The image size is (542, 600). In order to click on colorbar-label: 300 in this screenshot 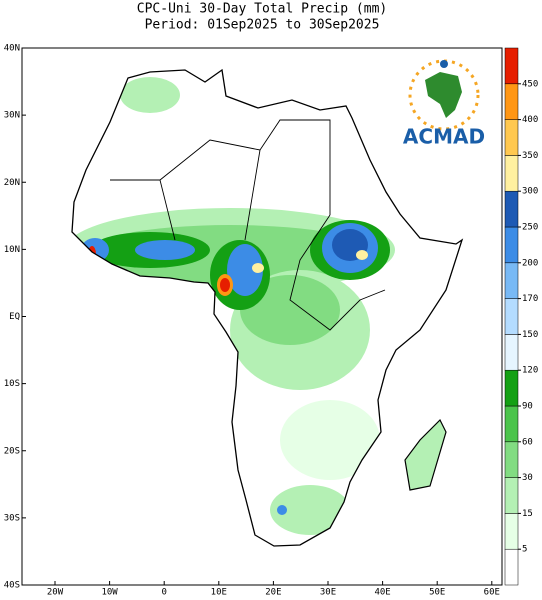, I will do `click(530, 192)`.